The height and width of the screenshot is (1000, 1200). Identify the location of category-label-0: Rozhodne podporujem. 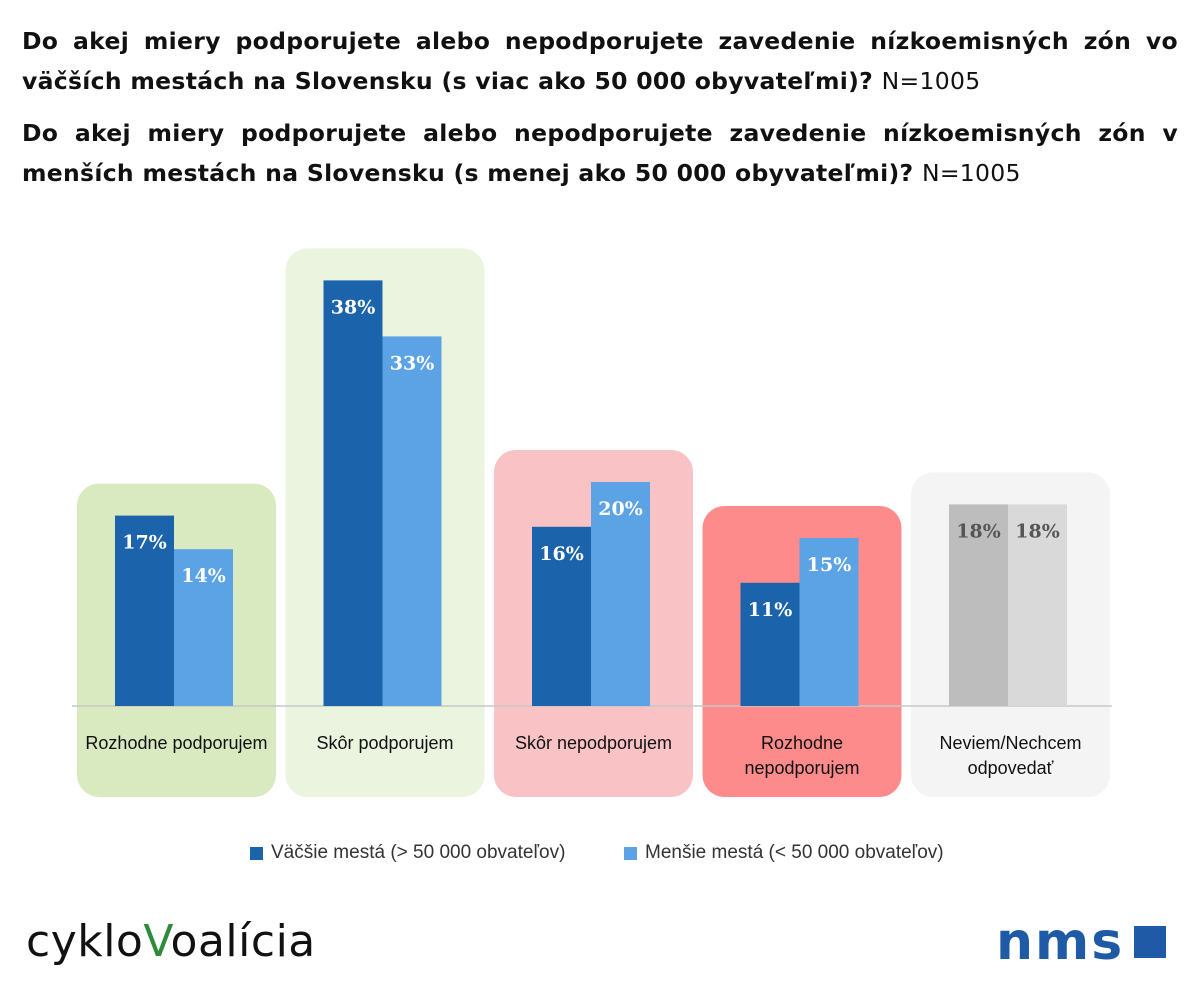
(176, 743).